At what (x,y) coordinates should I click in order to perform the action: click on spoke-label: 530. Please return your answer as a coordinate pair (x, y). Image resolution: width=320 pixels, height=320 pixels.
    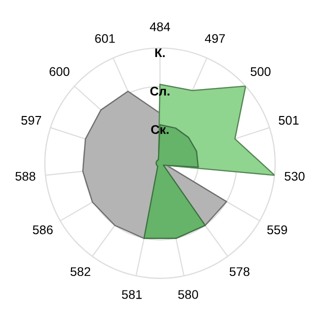
    Looking at the image, I should click on (294, 176).